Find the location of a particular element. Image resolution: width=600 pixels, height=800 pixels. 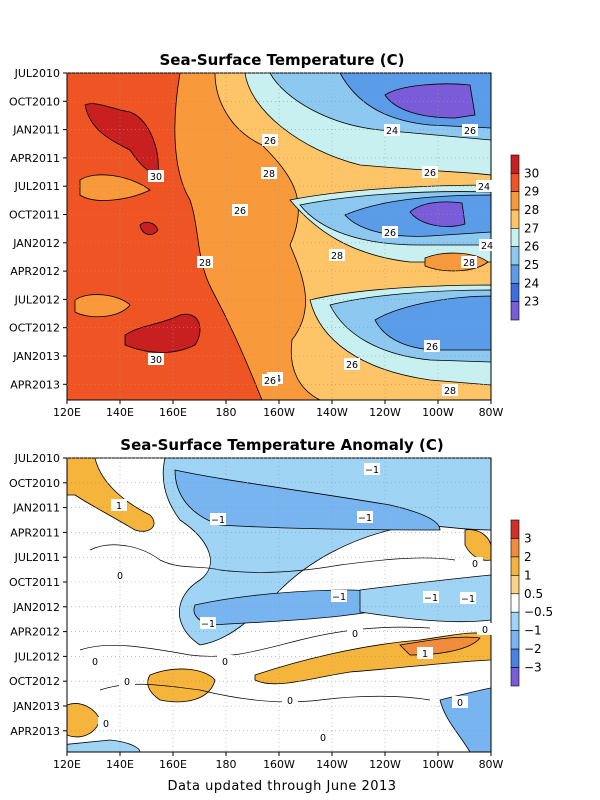

y-tick-label: JUL2010 is located at coordinates (37, 458).